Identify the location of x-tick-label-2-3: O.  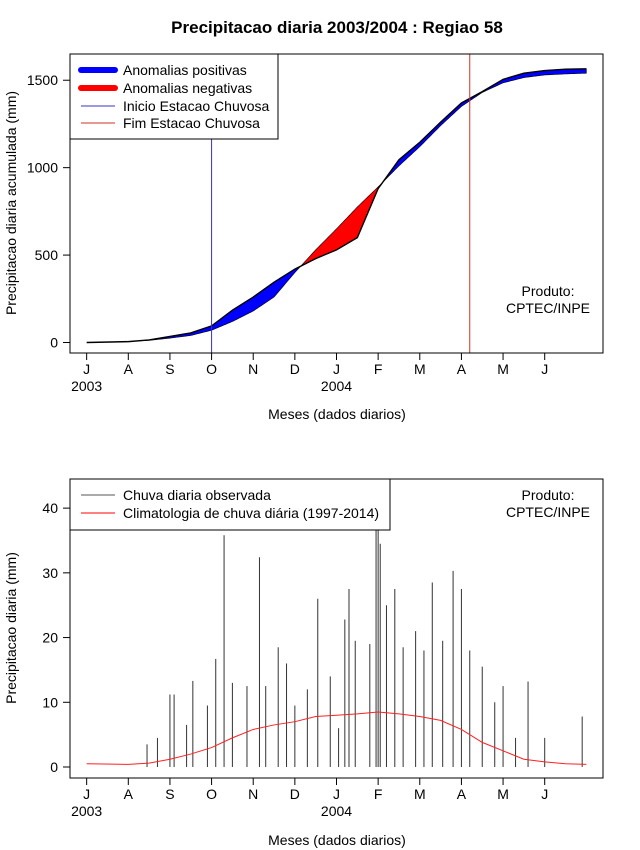
(211, 794).